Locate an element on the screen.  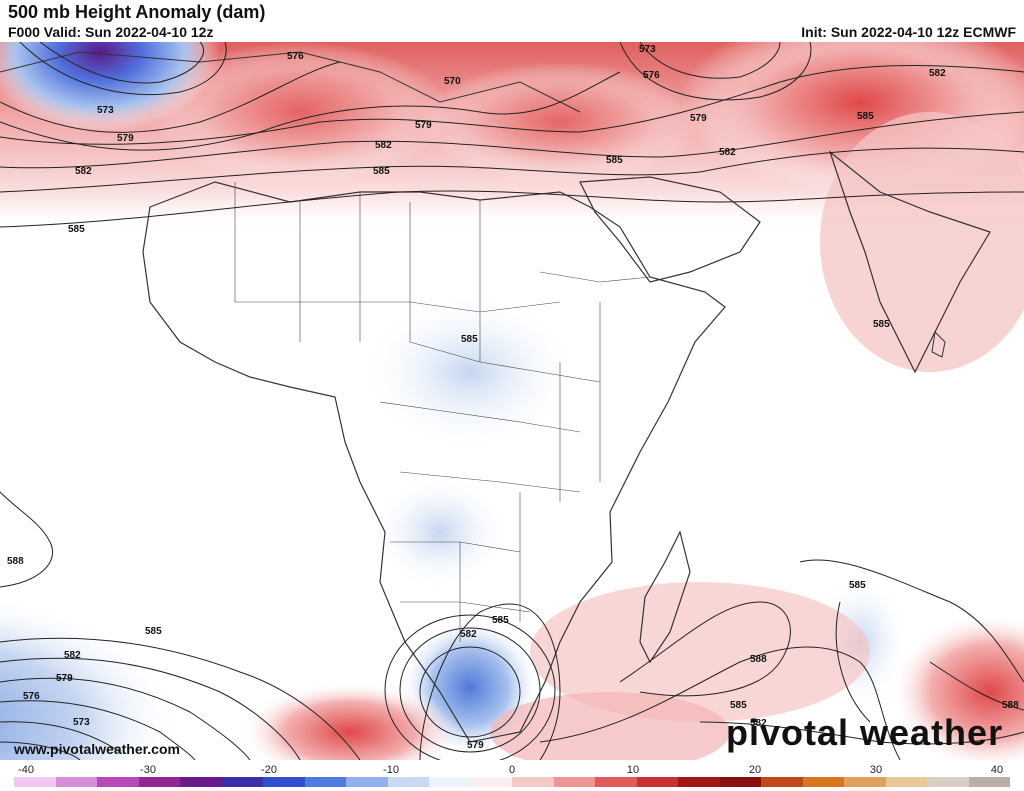
valid-time: F000 Valid: Sun 2022-04-10 12z is located at coordinates (111, 32).